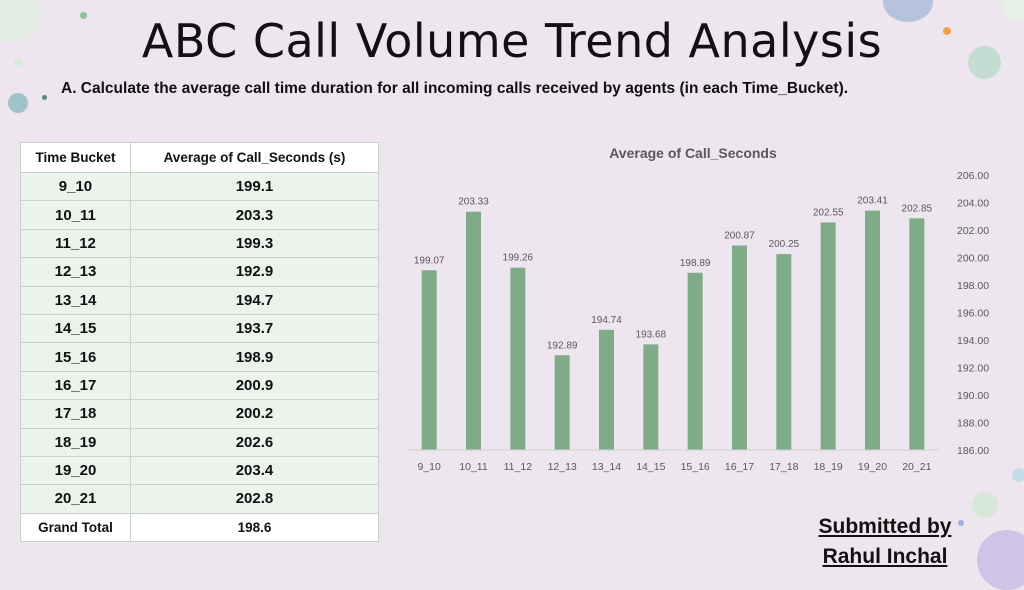 The height and width of the screenshot is (590, 1024). Describe the element at coordinates (254, 499) in the screenshot. I see `average-call-seconds-cell: 202.8` at that location.